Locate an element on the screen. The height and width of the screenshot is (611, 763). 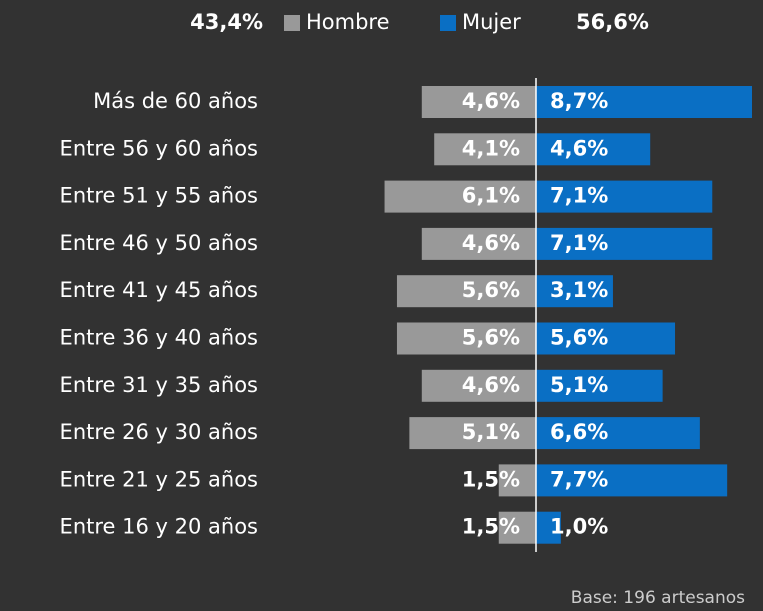
legend-total: 43,4% is located at coordinates (226, 22).